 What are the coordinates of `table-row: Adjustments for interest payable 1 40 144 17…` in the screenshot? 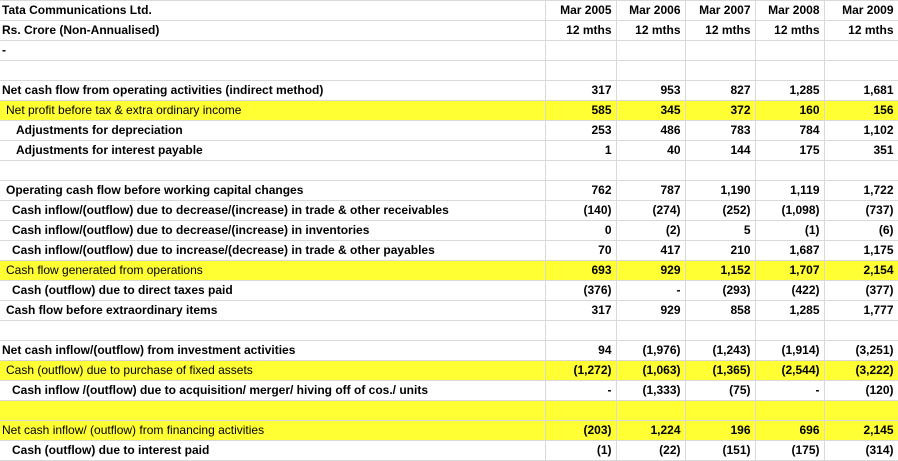 It's located at (449, 150).